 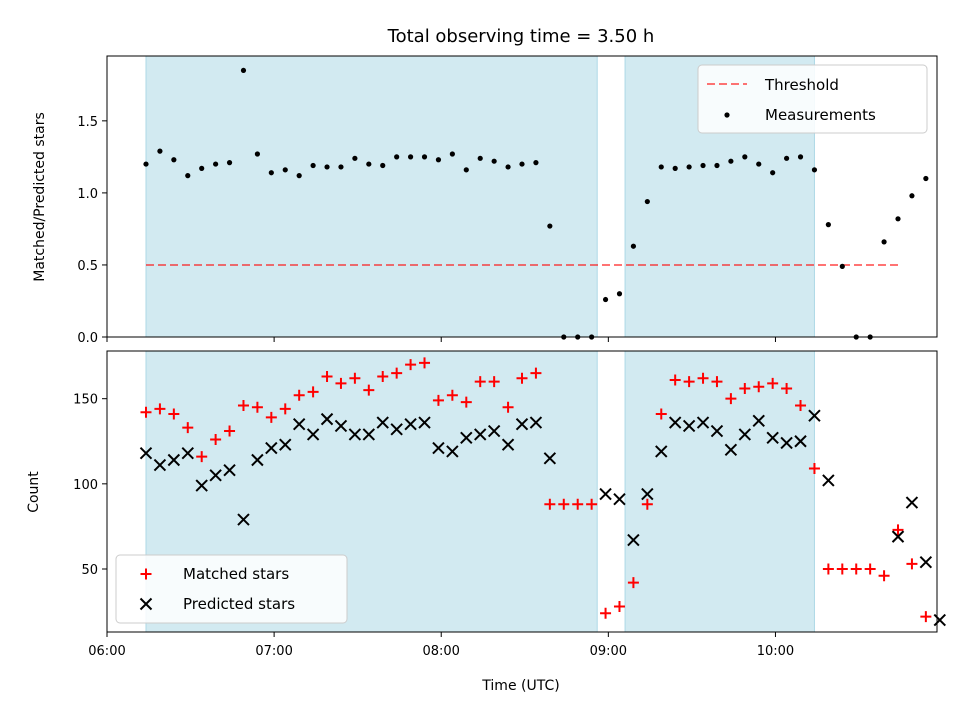 I want to click on x-tick-label: 10:00, so click(x=775, y=651).